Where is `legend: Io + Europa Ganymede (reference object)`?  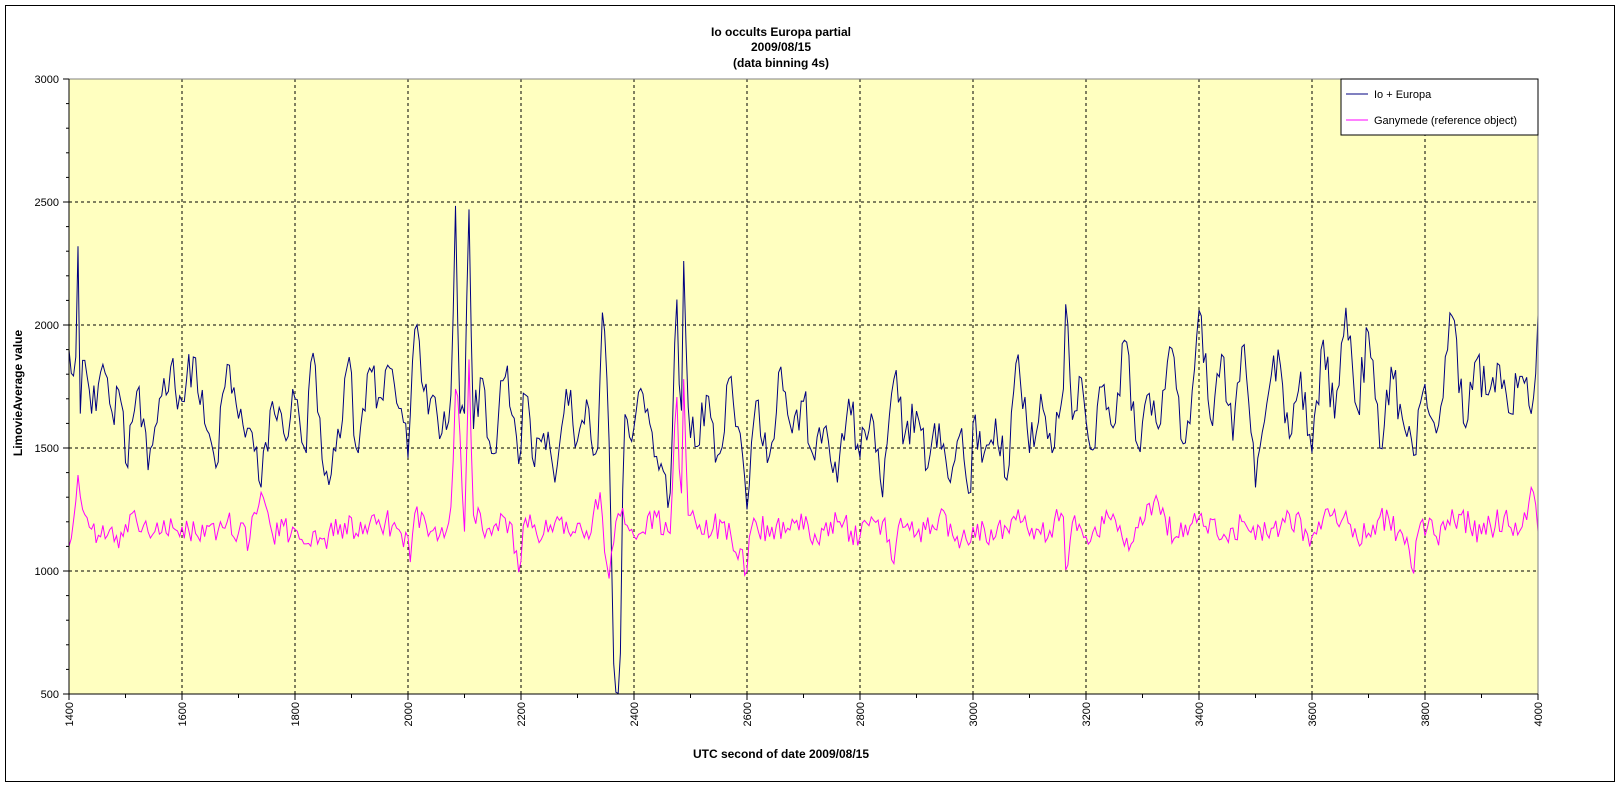
legend: Io + Europa Ganymede (reference object) is located at coordinates (1439, 107).